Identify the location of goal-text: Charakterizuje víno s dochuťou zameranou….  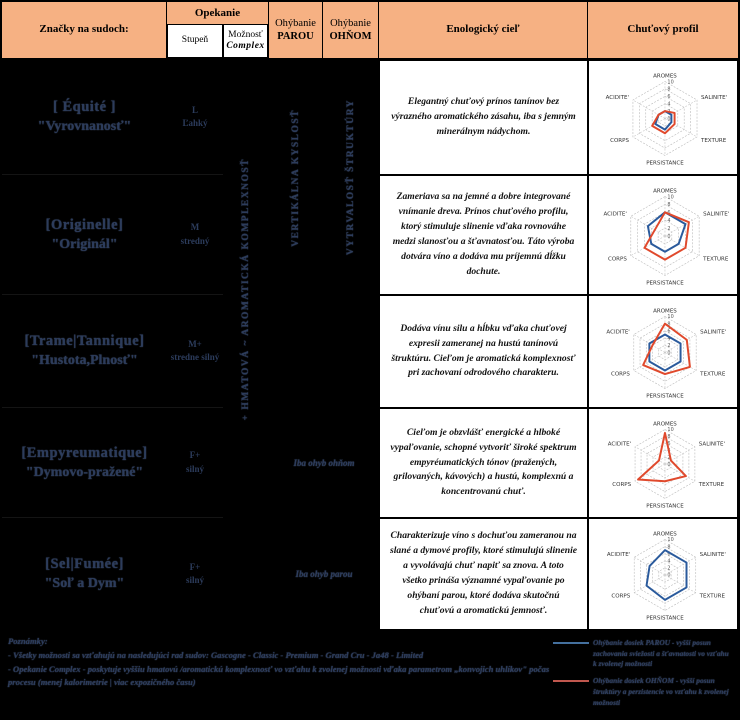
(483, 573).